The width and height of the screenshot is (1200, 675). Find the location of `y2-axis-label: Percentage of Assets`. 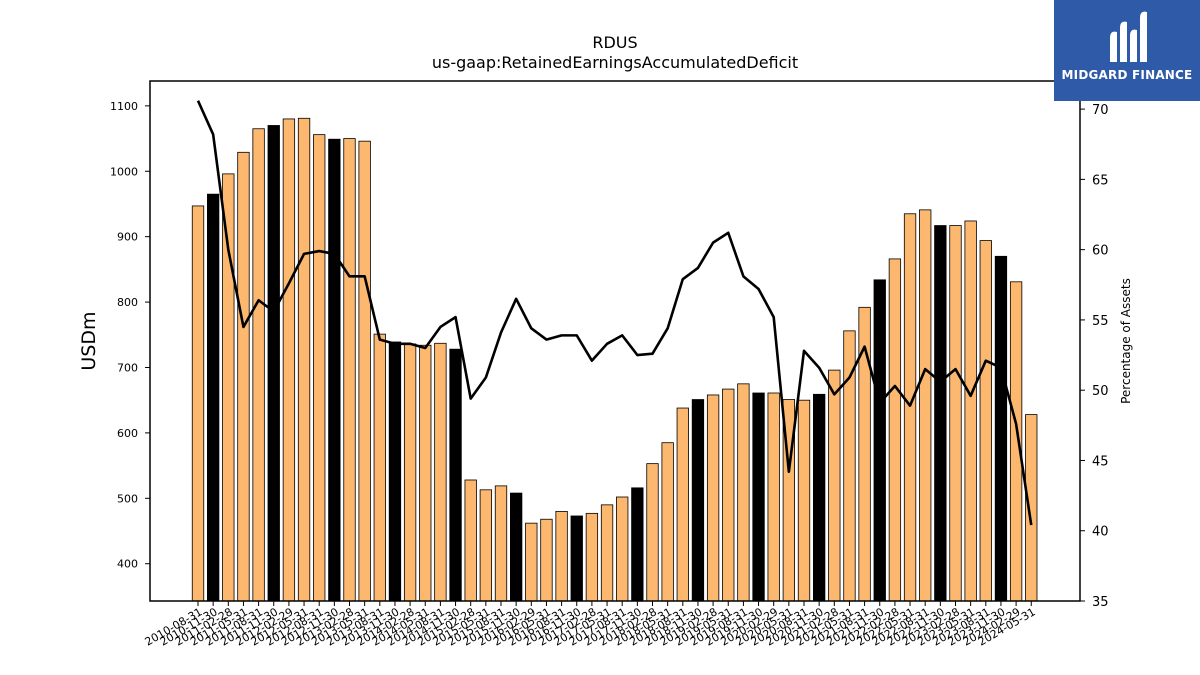

y2-axis-label: Percentage of Assets is located at coordinates (1126, 341).